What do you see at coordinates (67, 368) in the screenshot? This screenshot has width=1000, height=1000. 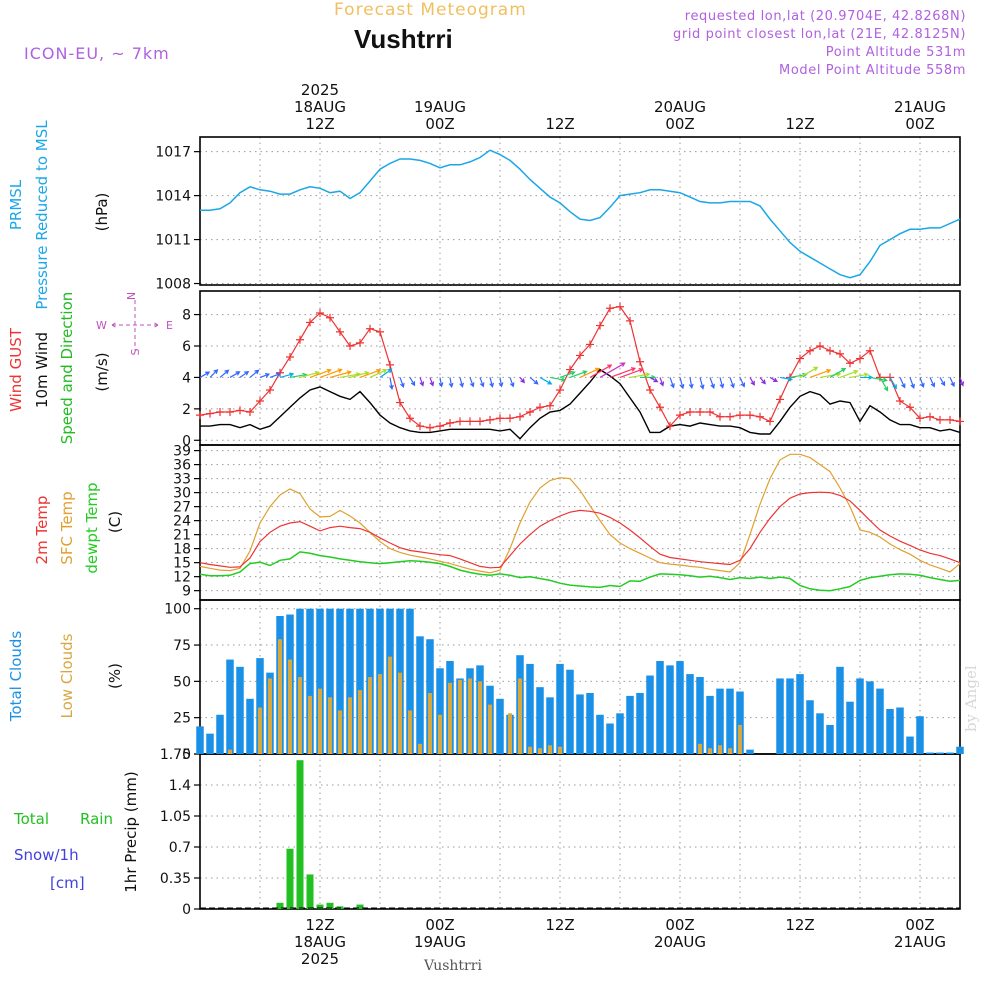 I see `wind-direction-label: Speed and Direction` at bounding box center [67, 368].